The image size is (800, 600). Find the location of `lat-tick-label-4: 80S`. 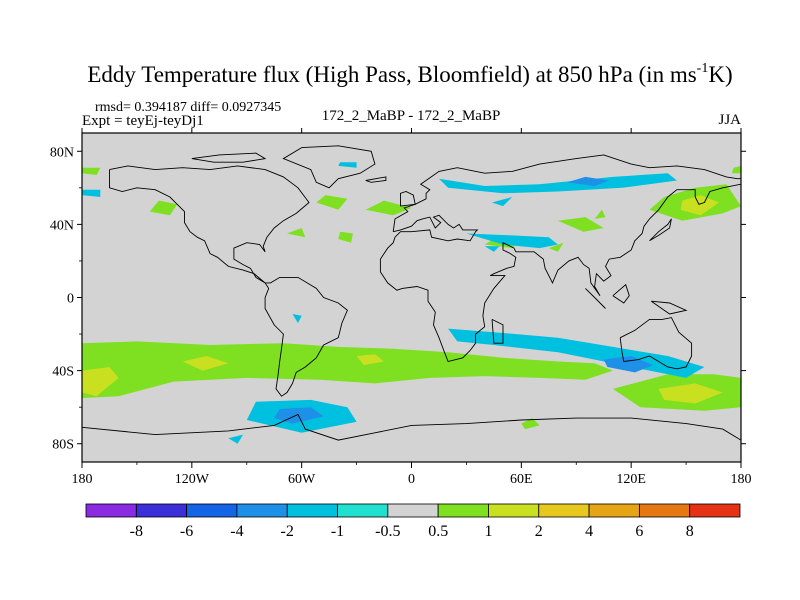

lat-tick-label-4: 80S is located at coordinates (63, 445).